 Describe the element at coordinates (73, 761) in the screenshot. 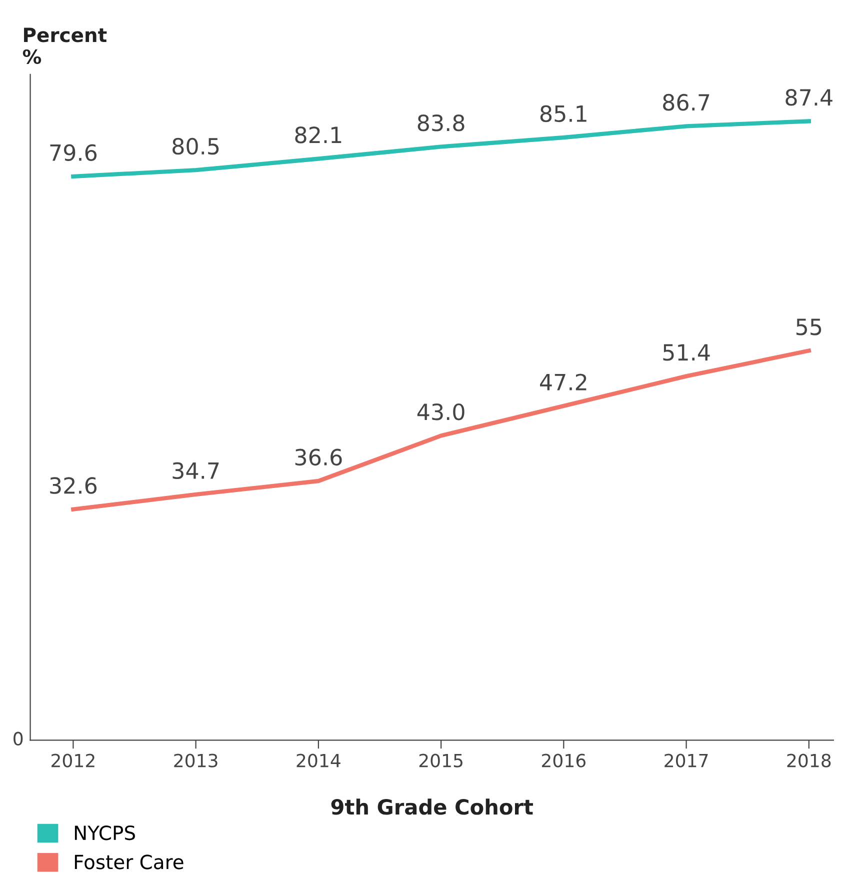

I see `x-tick-label: 2012` at that location.